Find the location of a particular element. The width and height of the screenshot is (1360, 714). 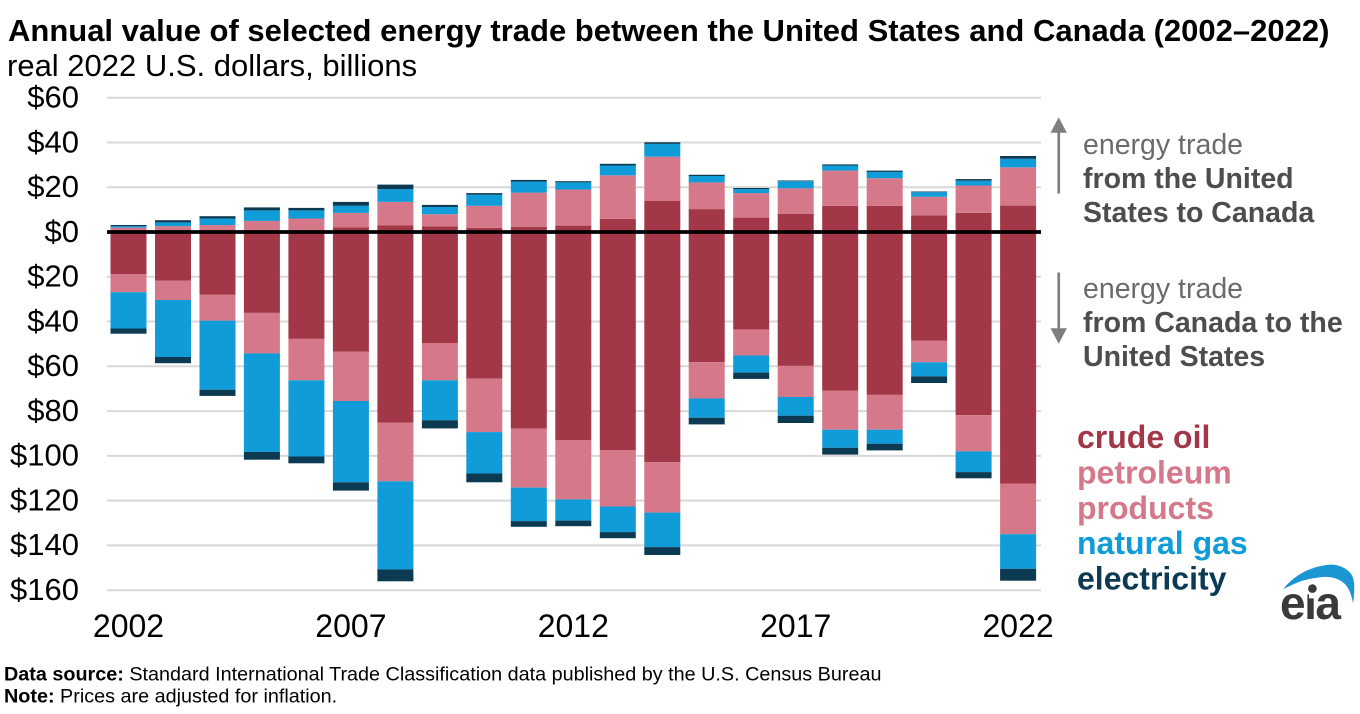

svg-text:real 2022 U.S. dollars, billio: real 2022 U.S. dollars, billions is located at coordinates (212, 65).